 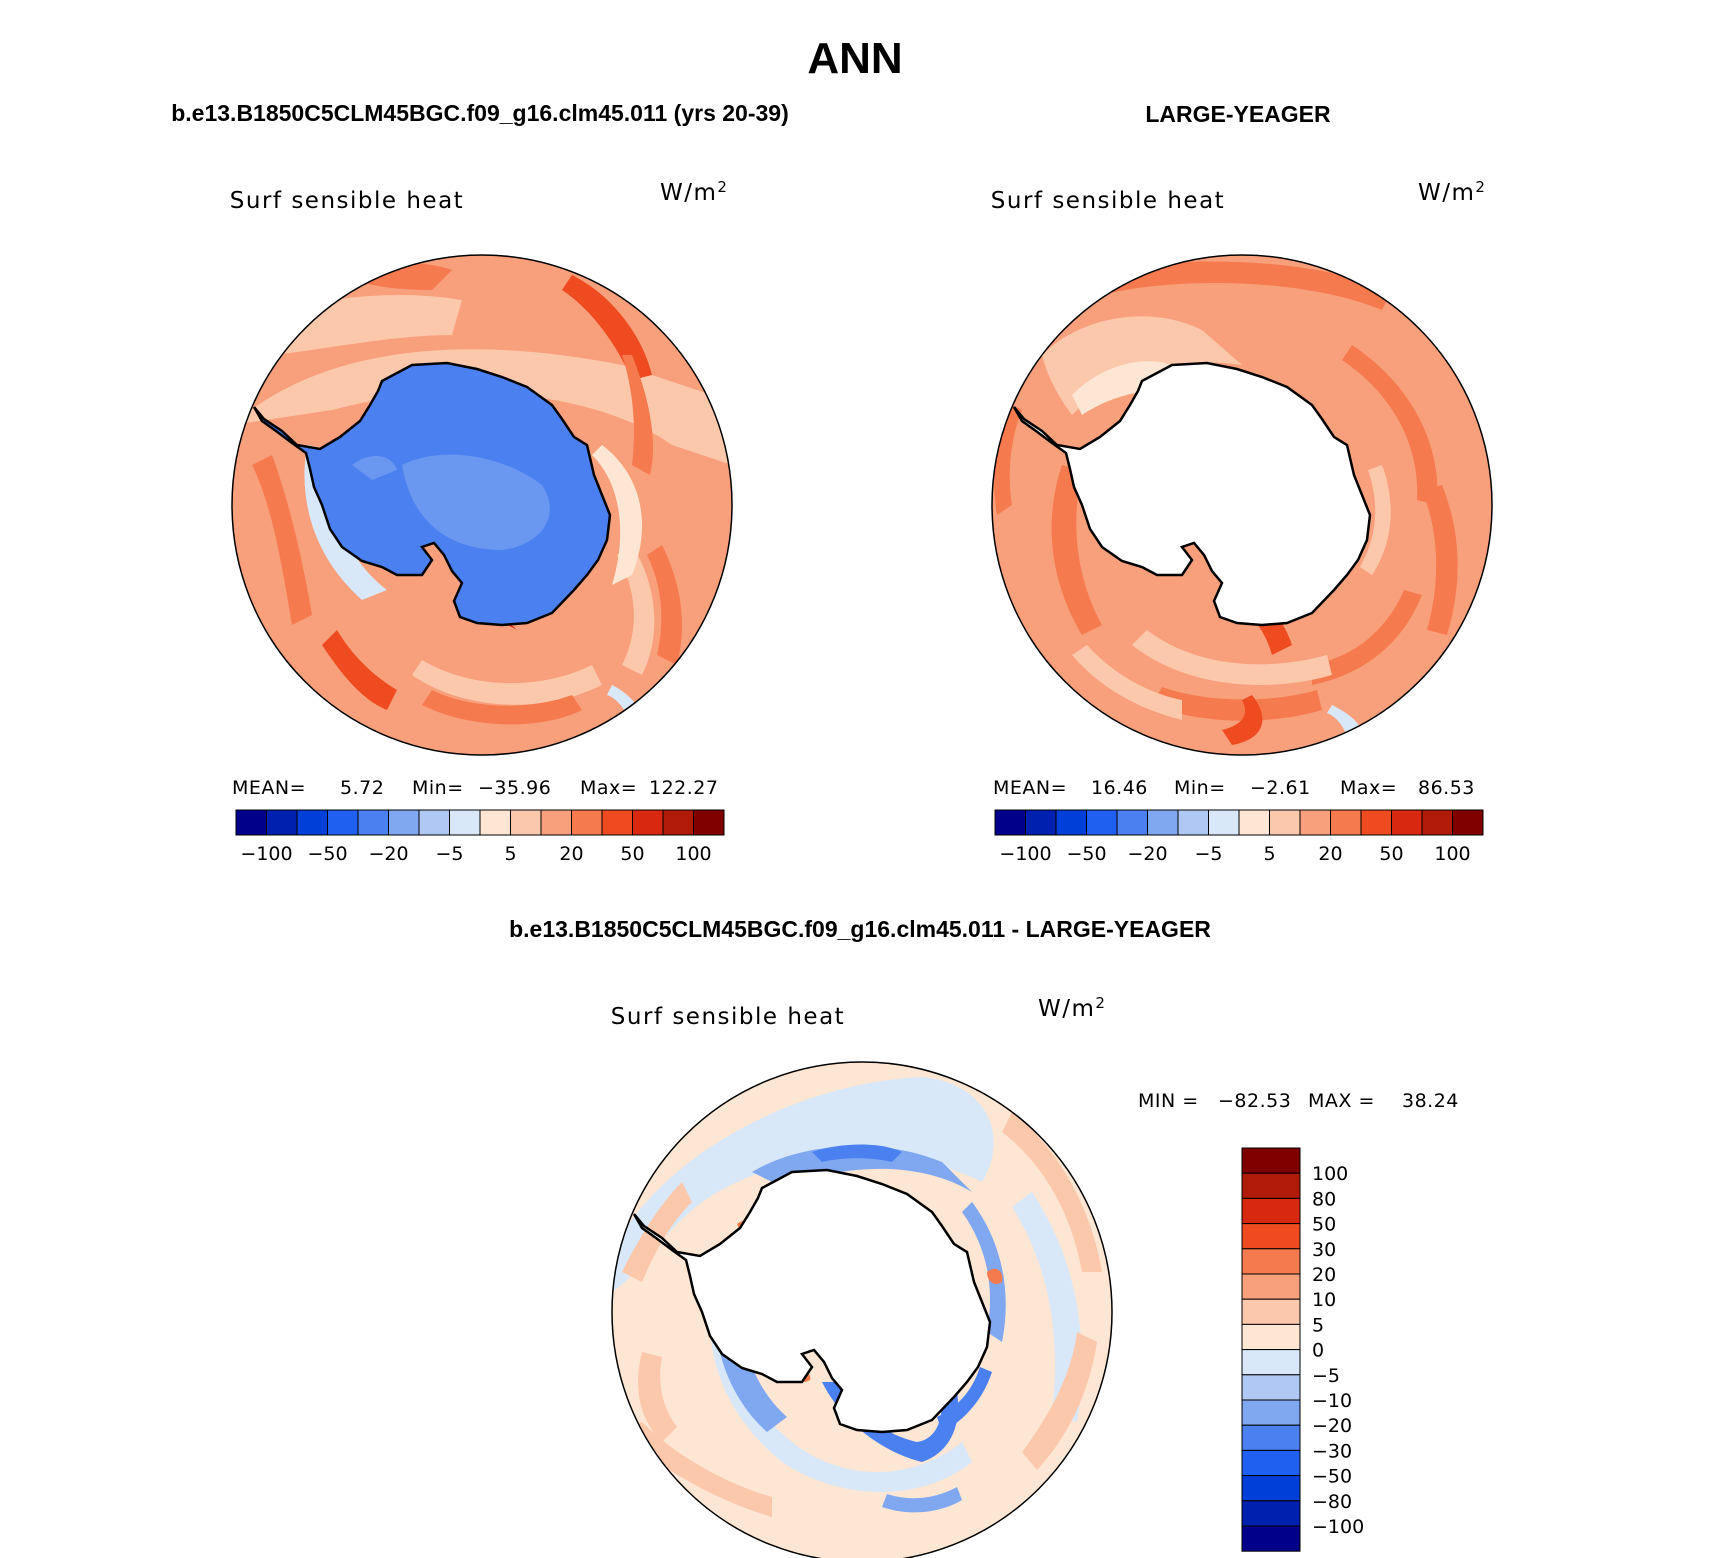 I want to click on map-polar-obs, so click(x=1242, y=505).